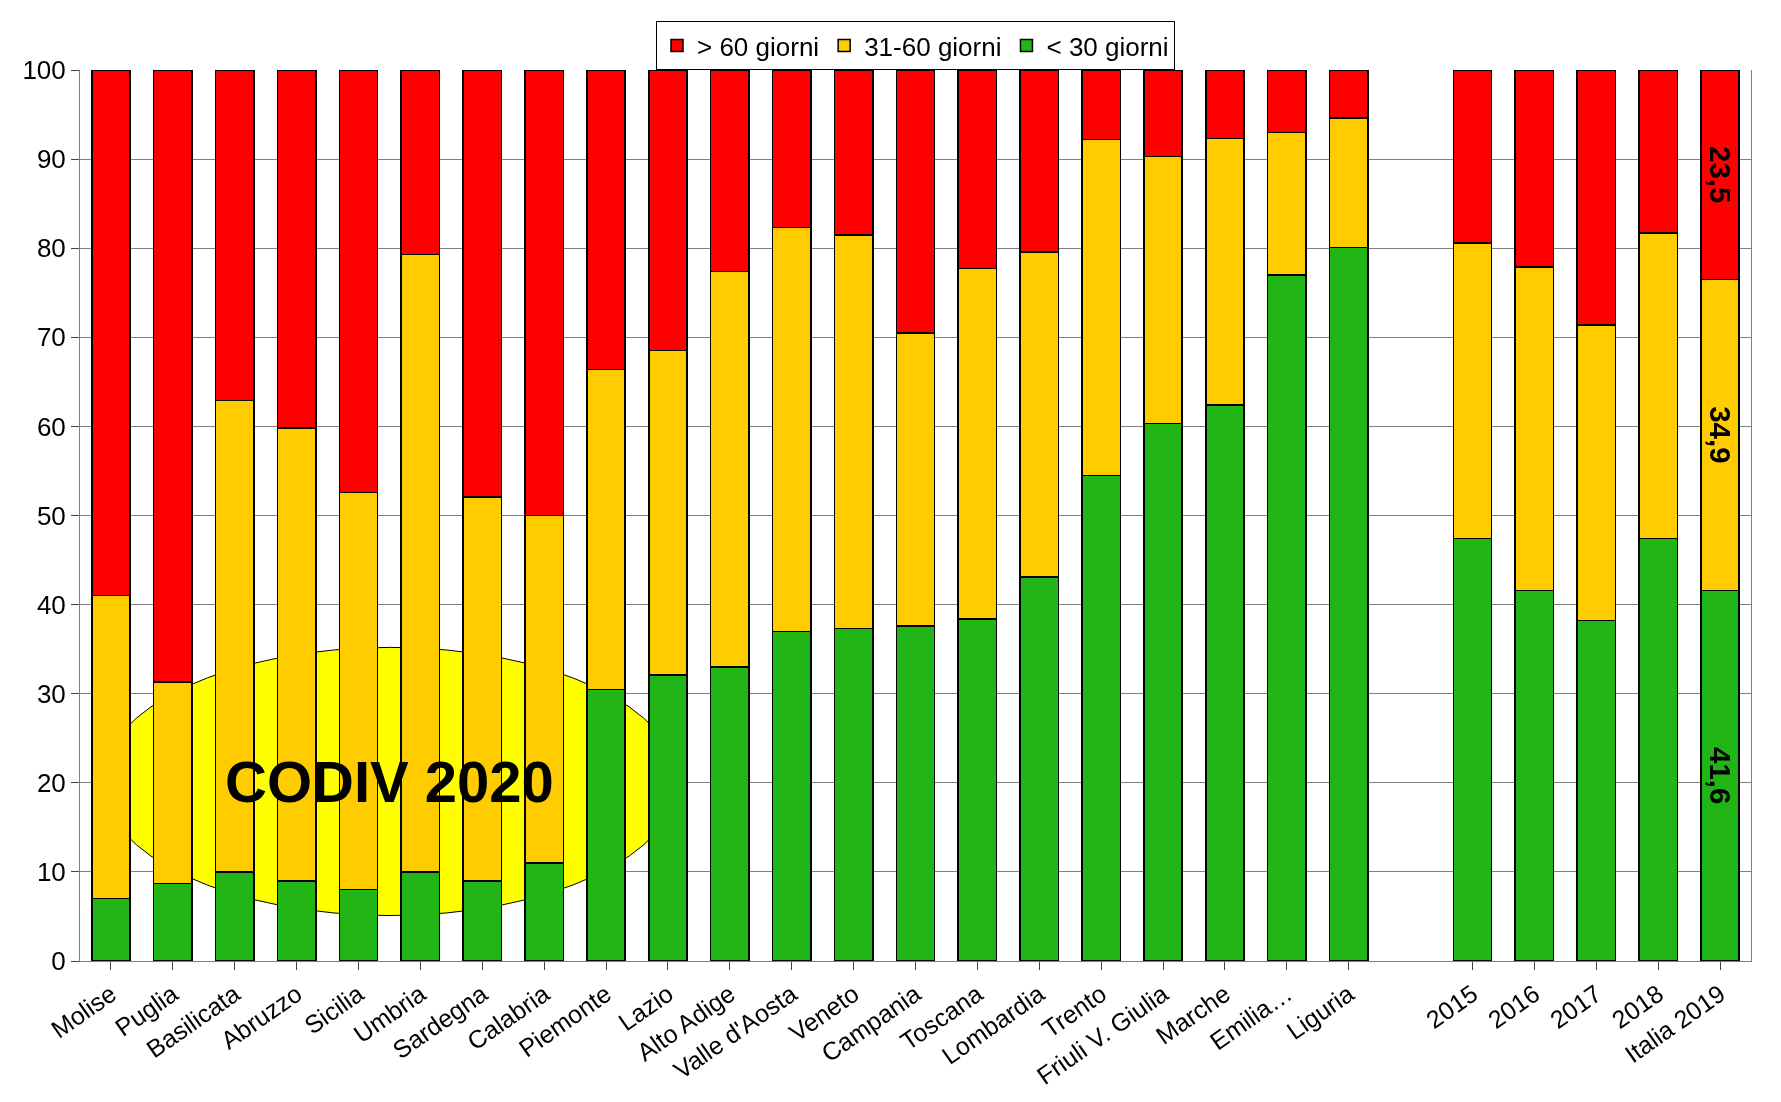 Image resolution: width=1781 pixels, height=1102 pixels. Describe the element at coordinates (51, 604) in the screenshot. I see `y-tick-label: 40` at that location.